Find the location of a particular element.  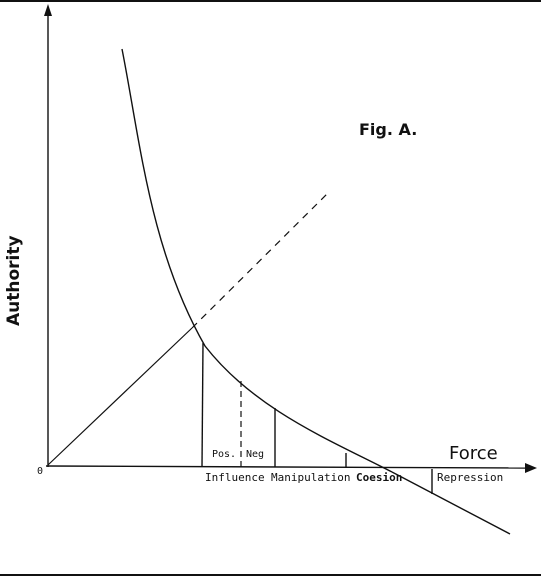

region-label-manipulation: Manipulation is located at coordinates (310, 477).